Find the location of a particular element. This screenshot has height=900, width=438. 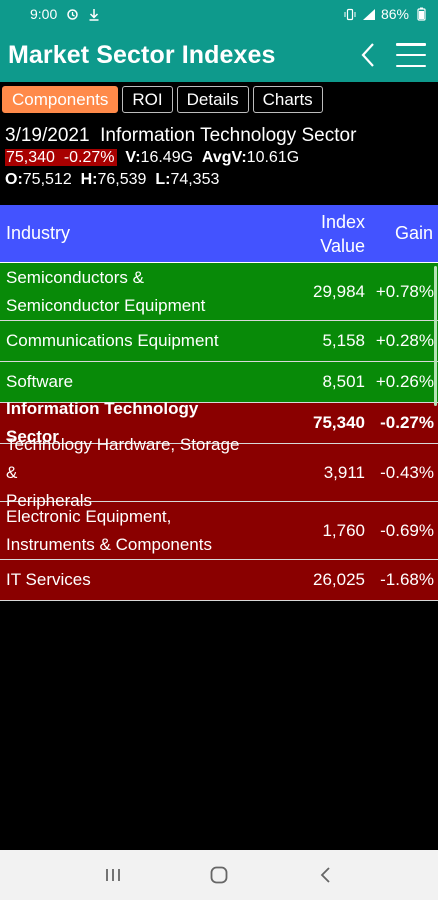

industry-name-line1: Semiconductors & is located at coordinates (75, 277).